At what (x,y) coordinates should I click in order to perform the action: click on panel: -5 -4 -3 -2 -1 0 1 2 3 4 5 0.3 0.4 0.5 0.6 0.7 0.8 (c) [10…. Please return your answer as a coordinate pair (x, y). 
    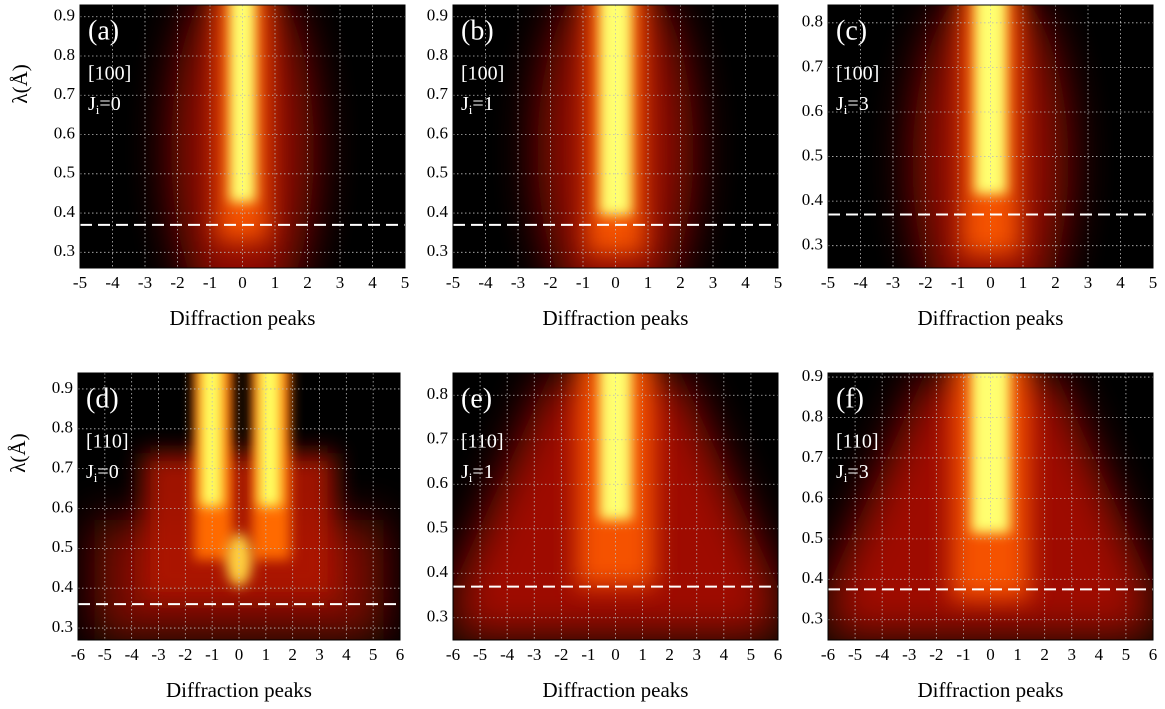
    Looking at the image, I should click on (979, 167).